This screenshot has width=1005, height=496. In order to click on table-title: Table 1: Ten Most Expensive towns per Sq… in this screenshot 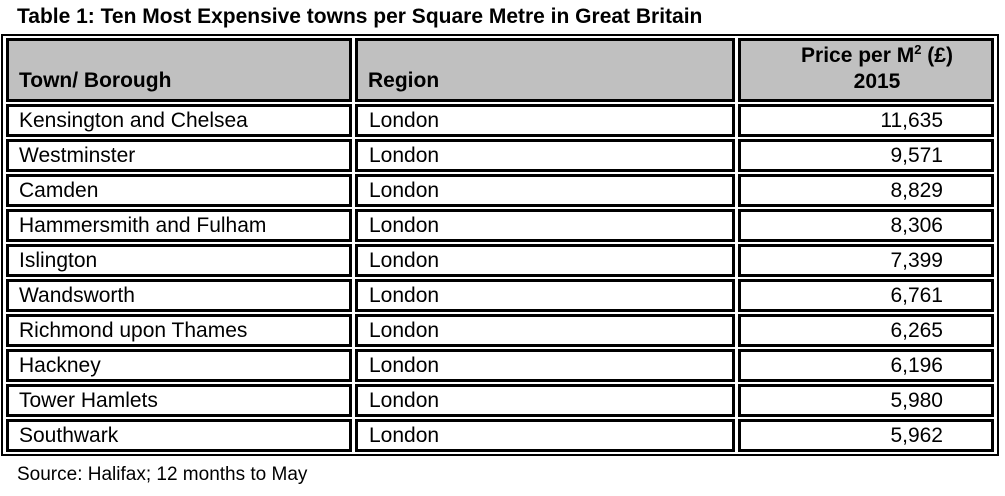, I will do `click(360, 16)`.